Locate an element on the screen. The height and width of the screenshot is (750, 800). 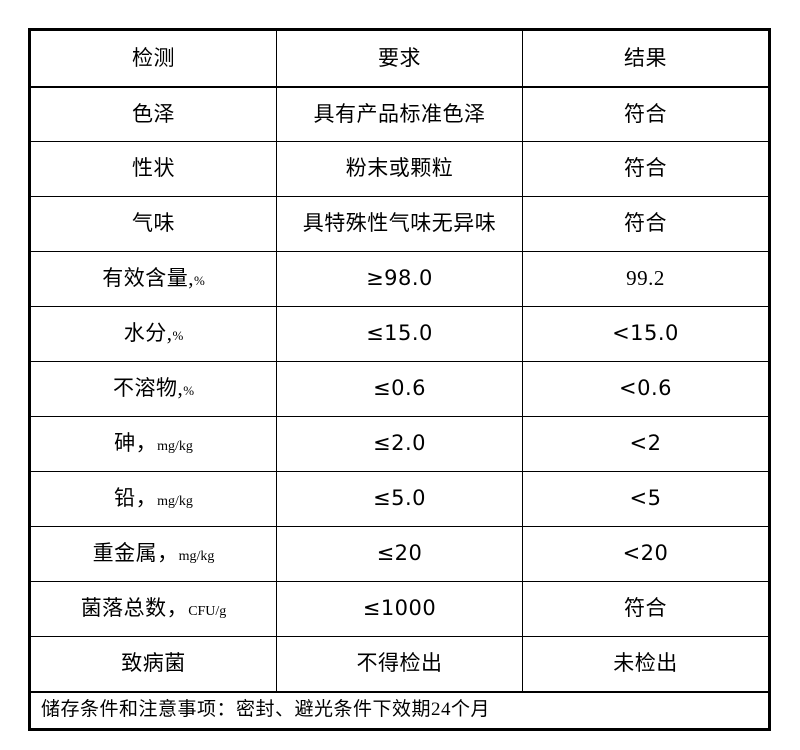
table-row: 气味 具特殊性气味无异味 符合 is located at coordinates (399, 224).